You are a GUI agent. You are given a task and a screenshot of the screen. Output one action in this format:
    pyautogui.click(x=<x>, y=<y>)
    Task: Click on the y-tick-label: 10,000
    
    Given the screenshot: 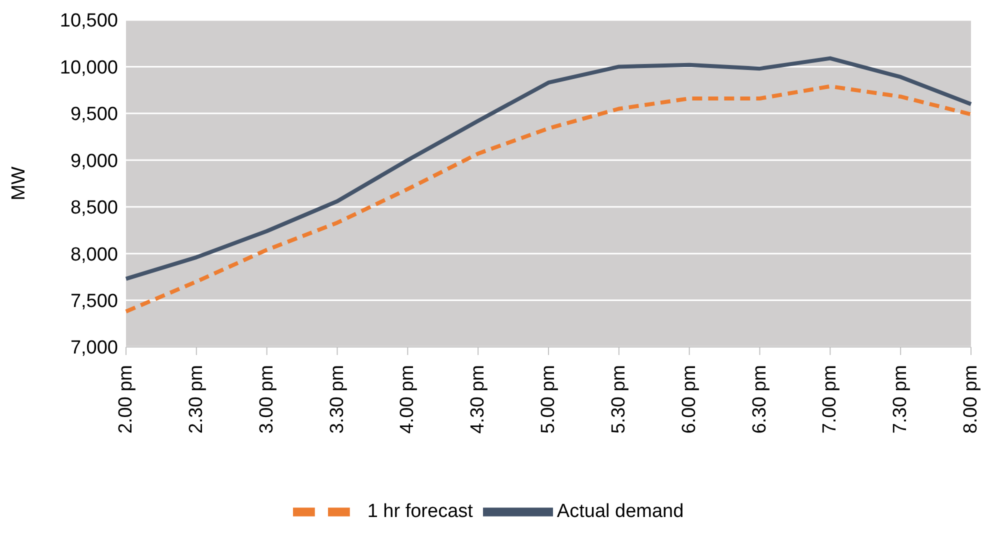 What is the action you would take?
    pyautogui.click(x=89, y=67)
    